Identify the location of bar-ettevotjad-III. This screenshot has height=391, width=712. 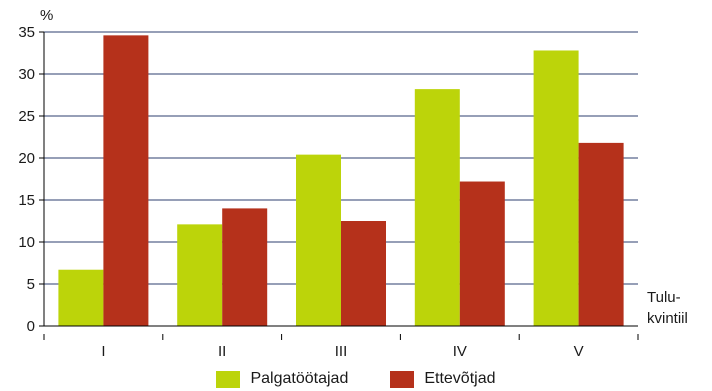
(363, 273).